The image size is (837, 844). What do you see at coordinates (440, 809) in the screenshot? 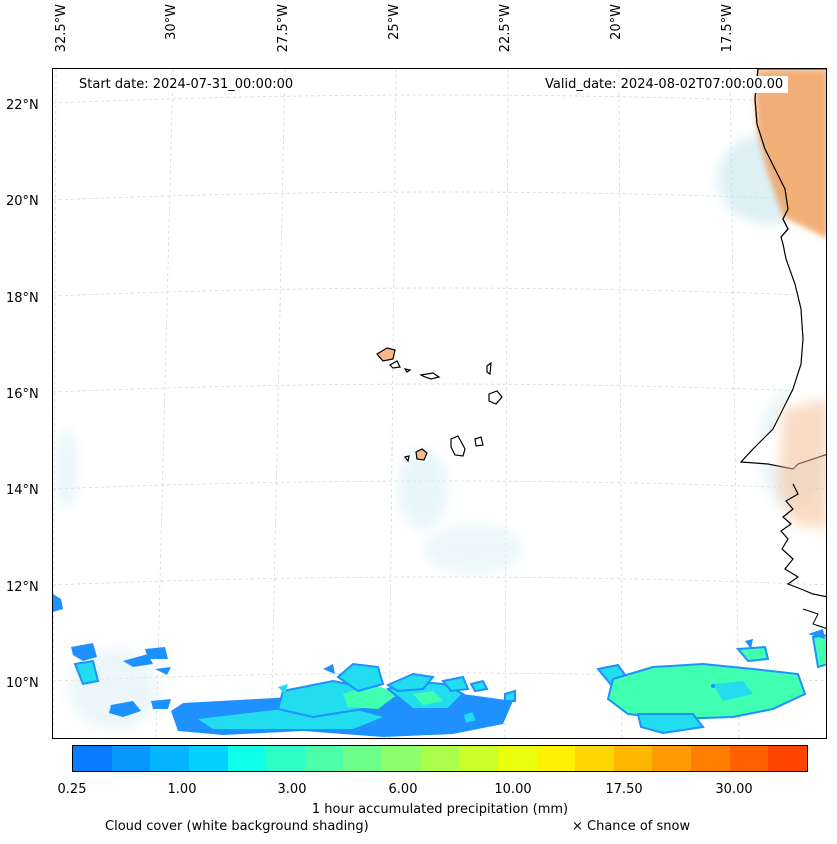
I see `colorbar-title: 1 hour accumulated precipitation (mm)` at bounding box center [440, 809].